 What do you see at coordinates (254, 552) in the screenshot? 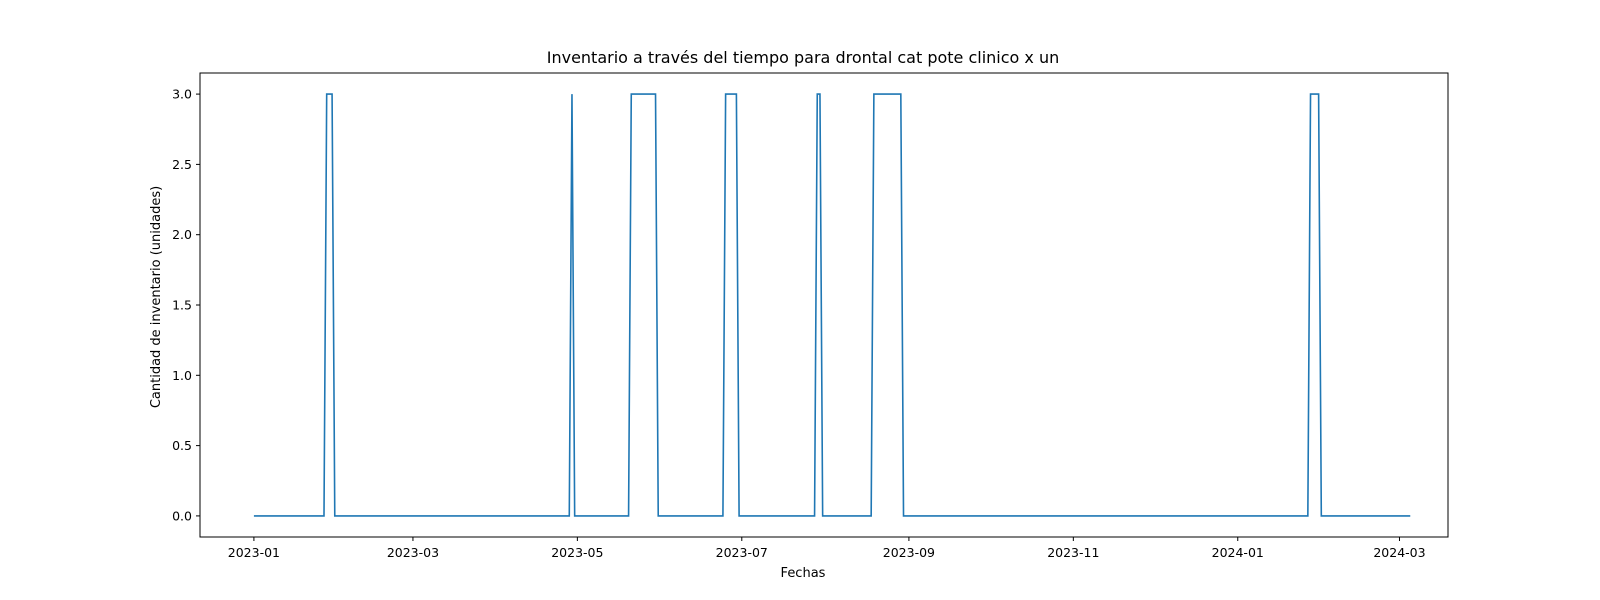
I see `x-tick-label: 2023-01` at bounding box center [254, 552].